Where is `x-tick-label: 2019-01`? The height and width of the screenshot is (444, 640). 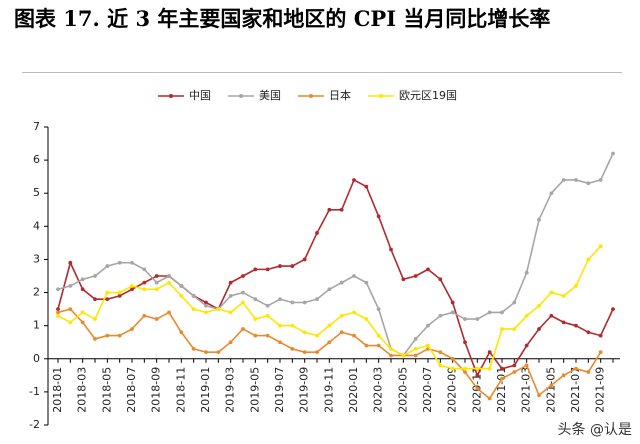 x-tick-label: 2019-01 is located at coordinates (205, 390).